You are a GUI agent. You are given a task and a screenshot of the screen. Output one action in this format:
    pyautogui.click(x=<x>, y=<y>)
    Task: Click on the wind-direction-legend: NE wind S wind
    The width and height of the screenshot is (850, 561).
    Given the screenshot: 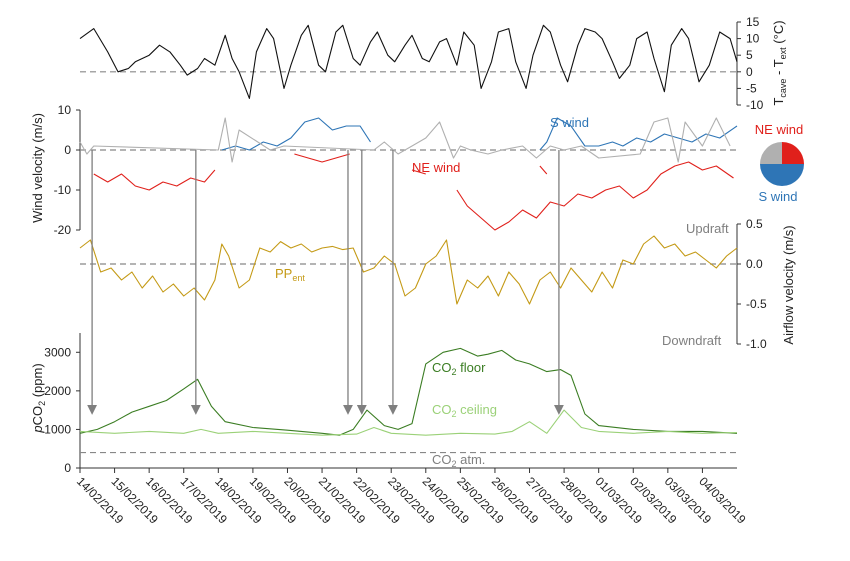 What is the action you would take?
    pyautogui.click(x=779, y=163)
    